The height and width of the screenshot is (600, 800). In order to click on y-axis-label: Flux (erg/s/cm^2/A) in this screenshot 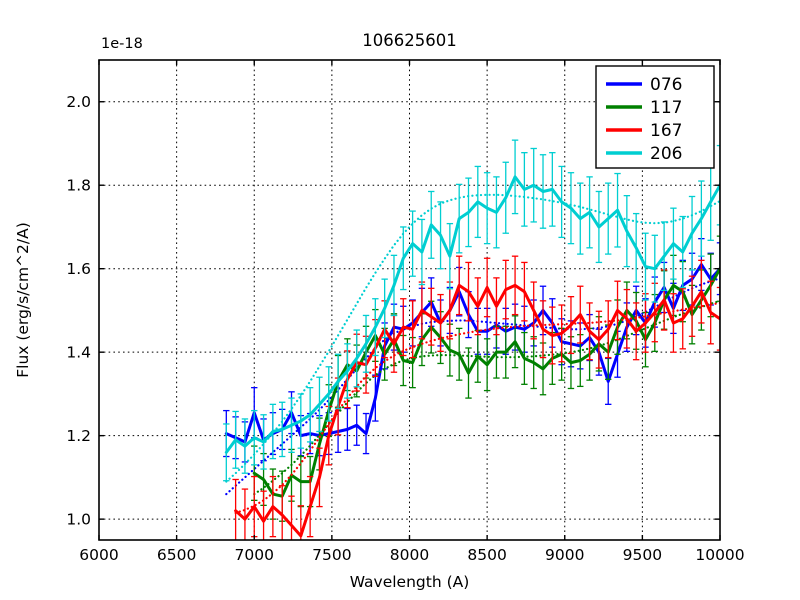, I will do `click(23, 300)`.